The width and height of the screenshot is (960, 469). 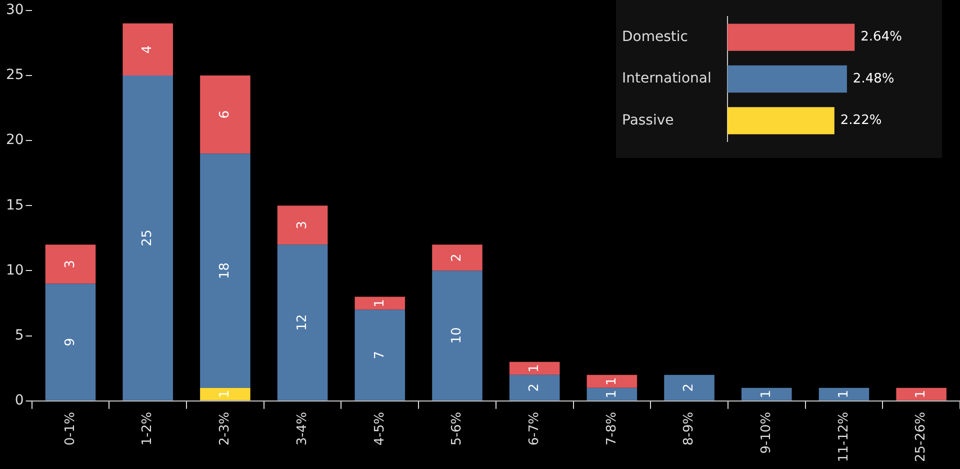 What do you see at coordinates (612, 429) in the screenshot?
I see `x-tick-label: 7-8%` at bounding box center [612, 429].